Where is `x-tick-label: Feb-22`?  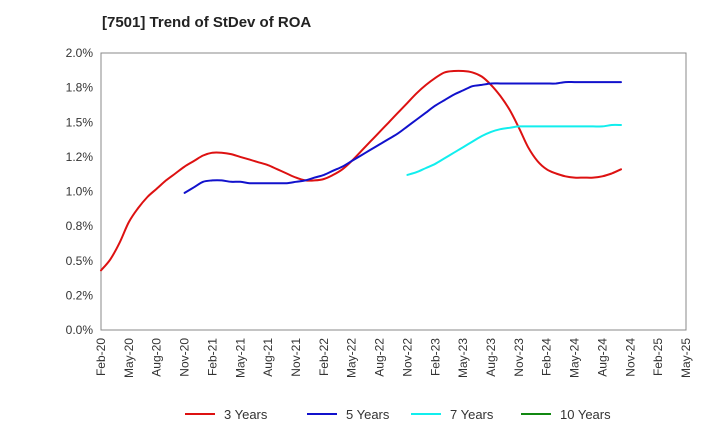 x-tick-label: Feb-22 is located at coordinates (324, 357).